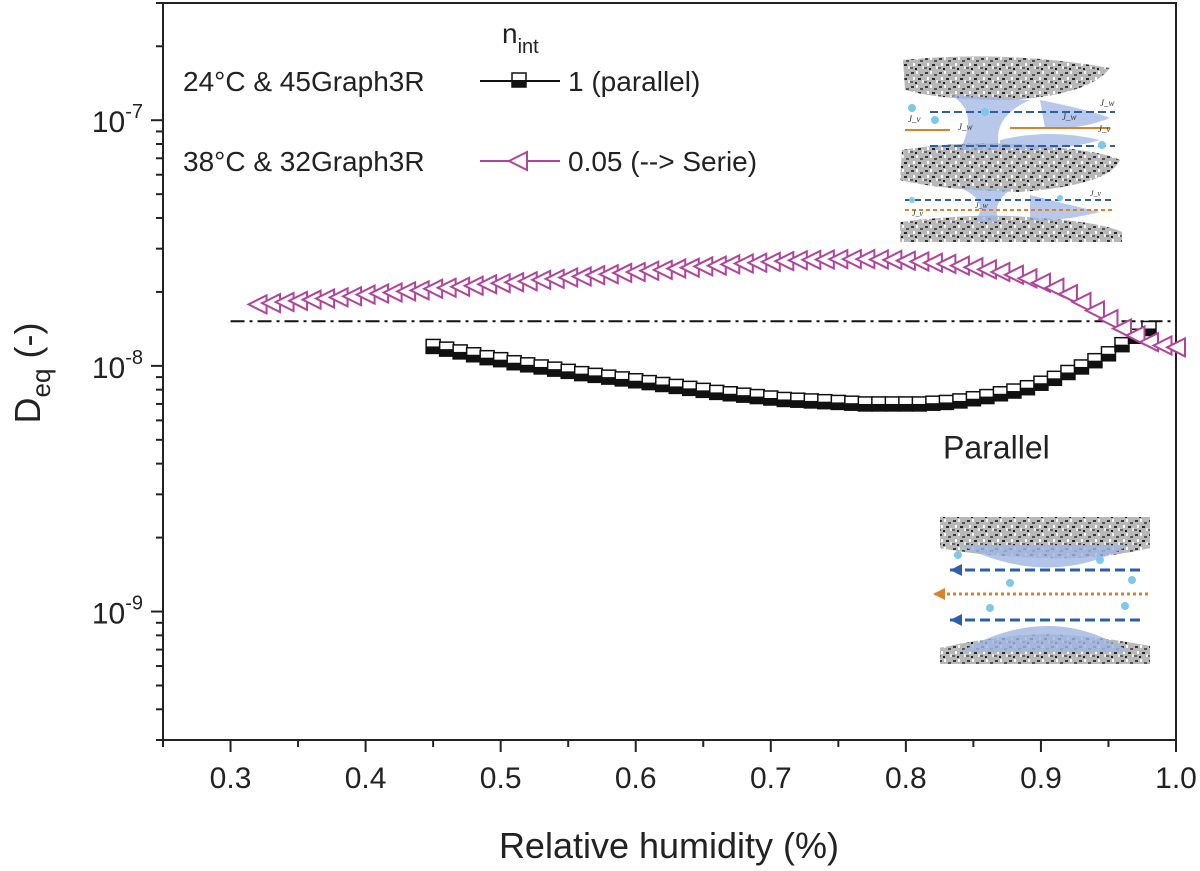  Describe the element at coordinates (134, 358) in the screenshot. I see `y-tick-exp: -8` at that location.